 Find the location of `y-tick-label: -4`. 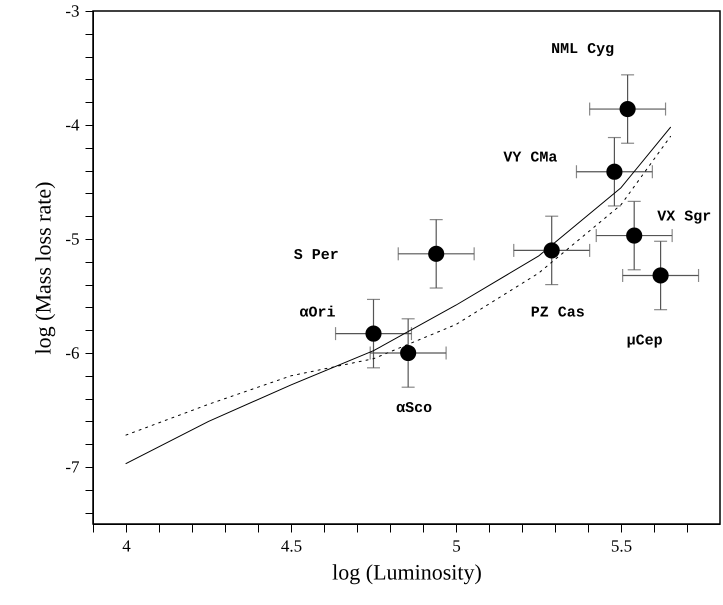

y-tick-label: -4 is located at coordinates (72, 125).